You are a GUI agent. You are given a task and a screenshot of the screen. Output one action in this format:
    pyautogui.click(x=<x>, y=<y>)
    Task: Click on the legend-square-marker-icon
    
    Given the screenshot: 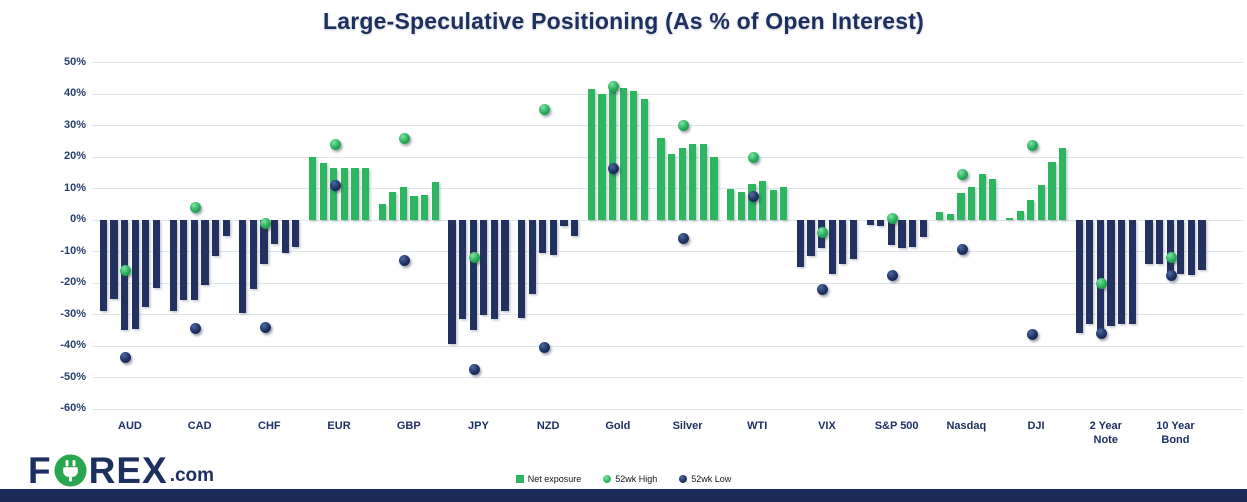 What is the action you would take?
    pyautogui.click(x=519, y=479)
    